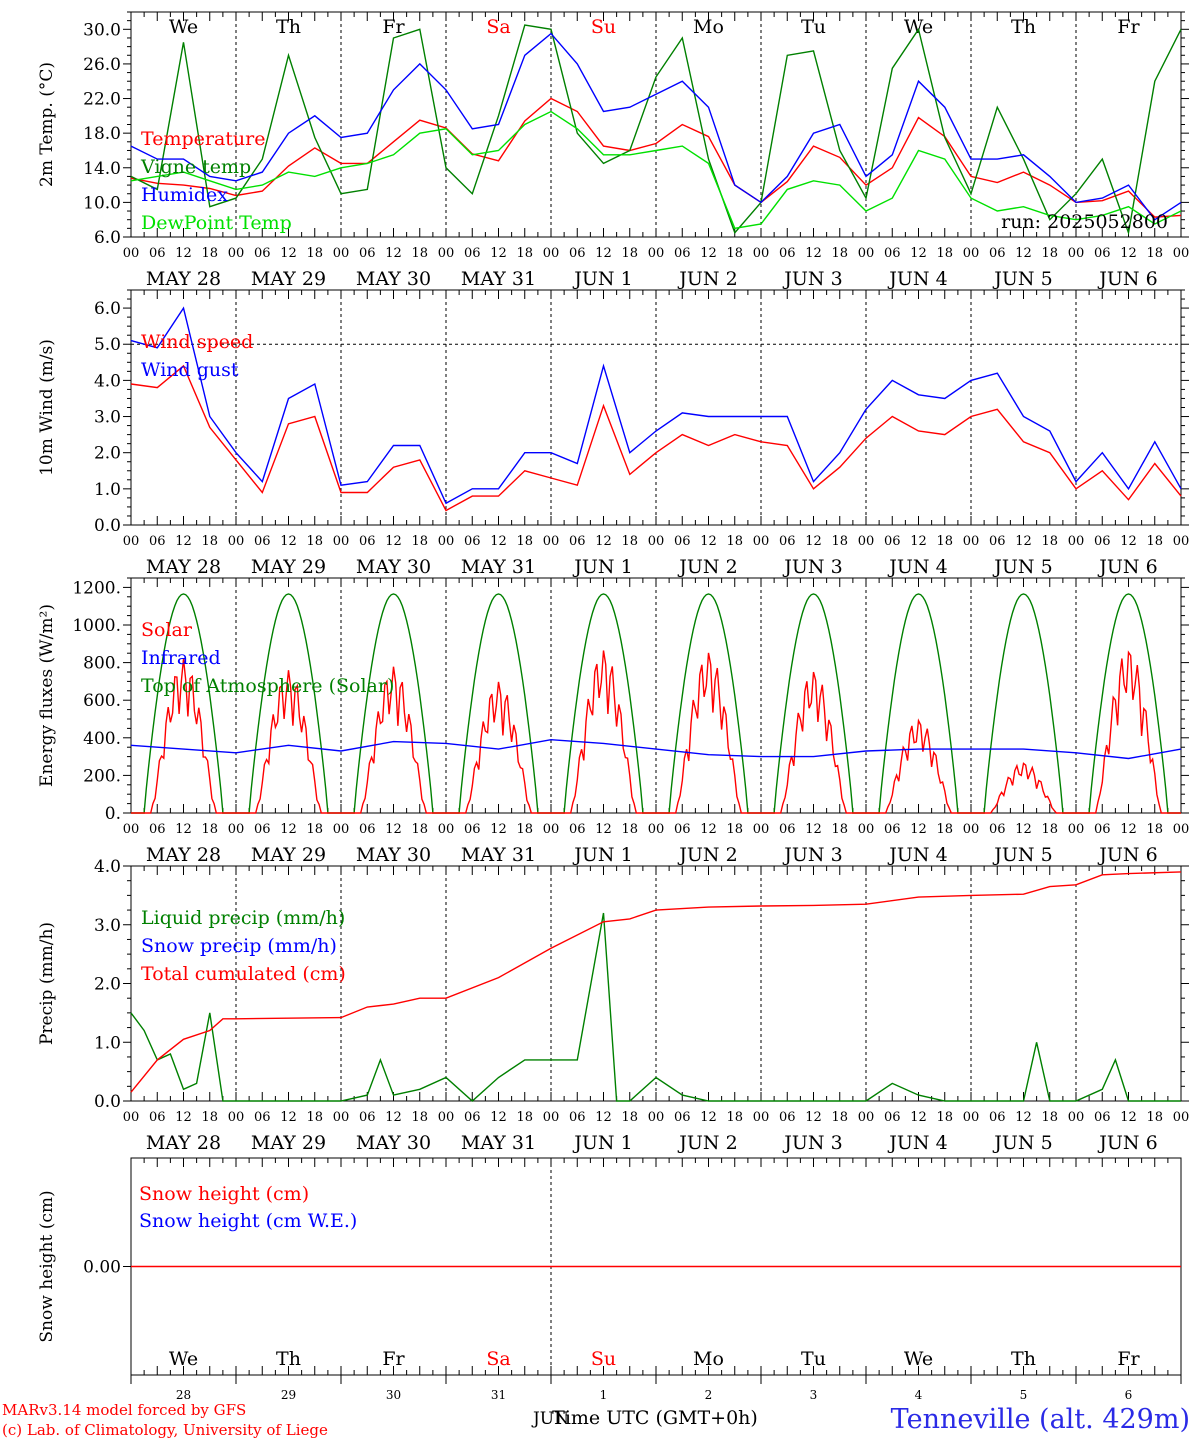  I want to click on y-axis-label: Snow height (cm), so click(47, 1266).